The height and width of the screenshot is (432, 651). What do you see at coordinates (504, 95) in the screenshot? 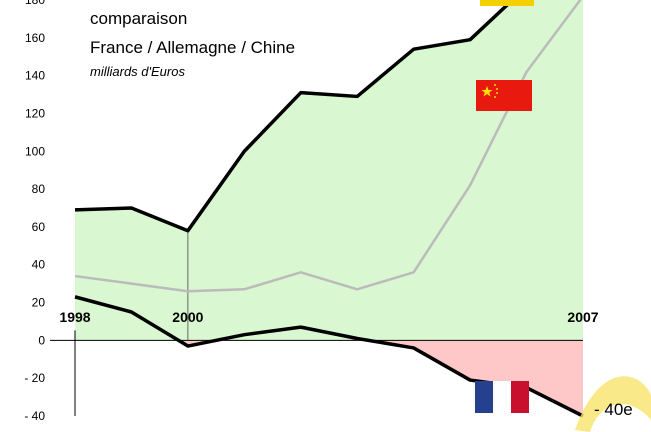
I see `chinese-flag` at bounding box center [504, 95].